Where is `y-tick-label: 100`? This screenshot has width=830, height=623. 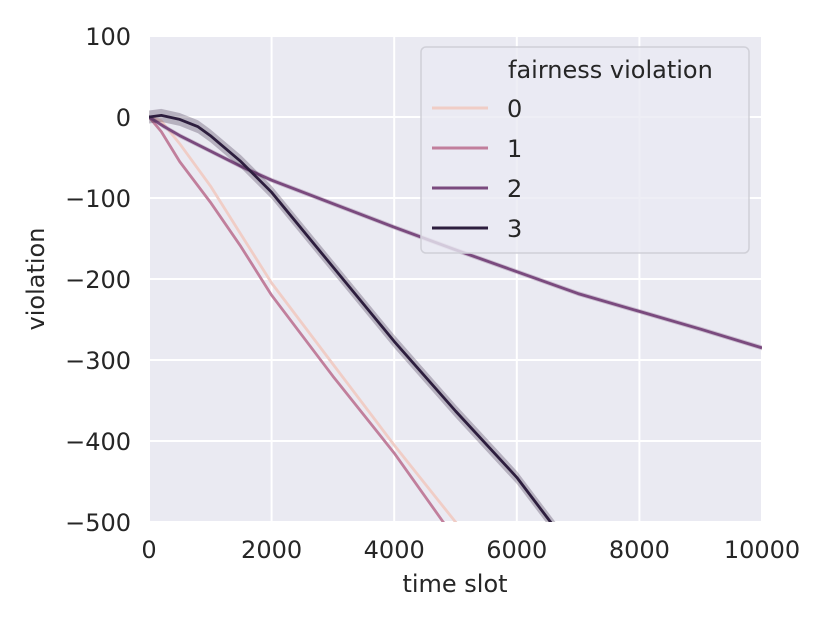
y-tick-label: 100 is located at coordinates (108, 37).